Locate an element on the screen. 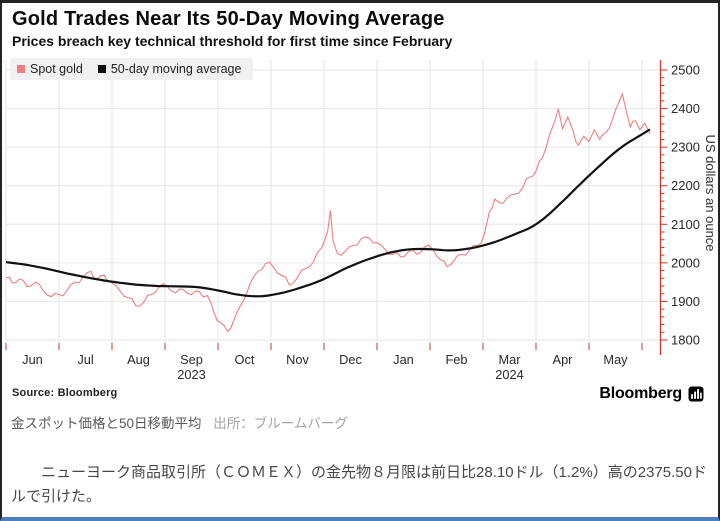  moving-average-swatch-icon is located at coordinates (101, 69).